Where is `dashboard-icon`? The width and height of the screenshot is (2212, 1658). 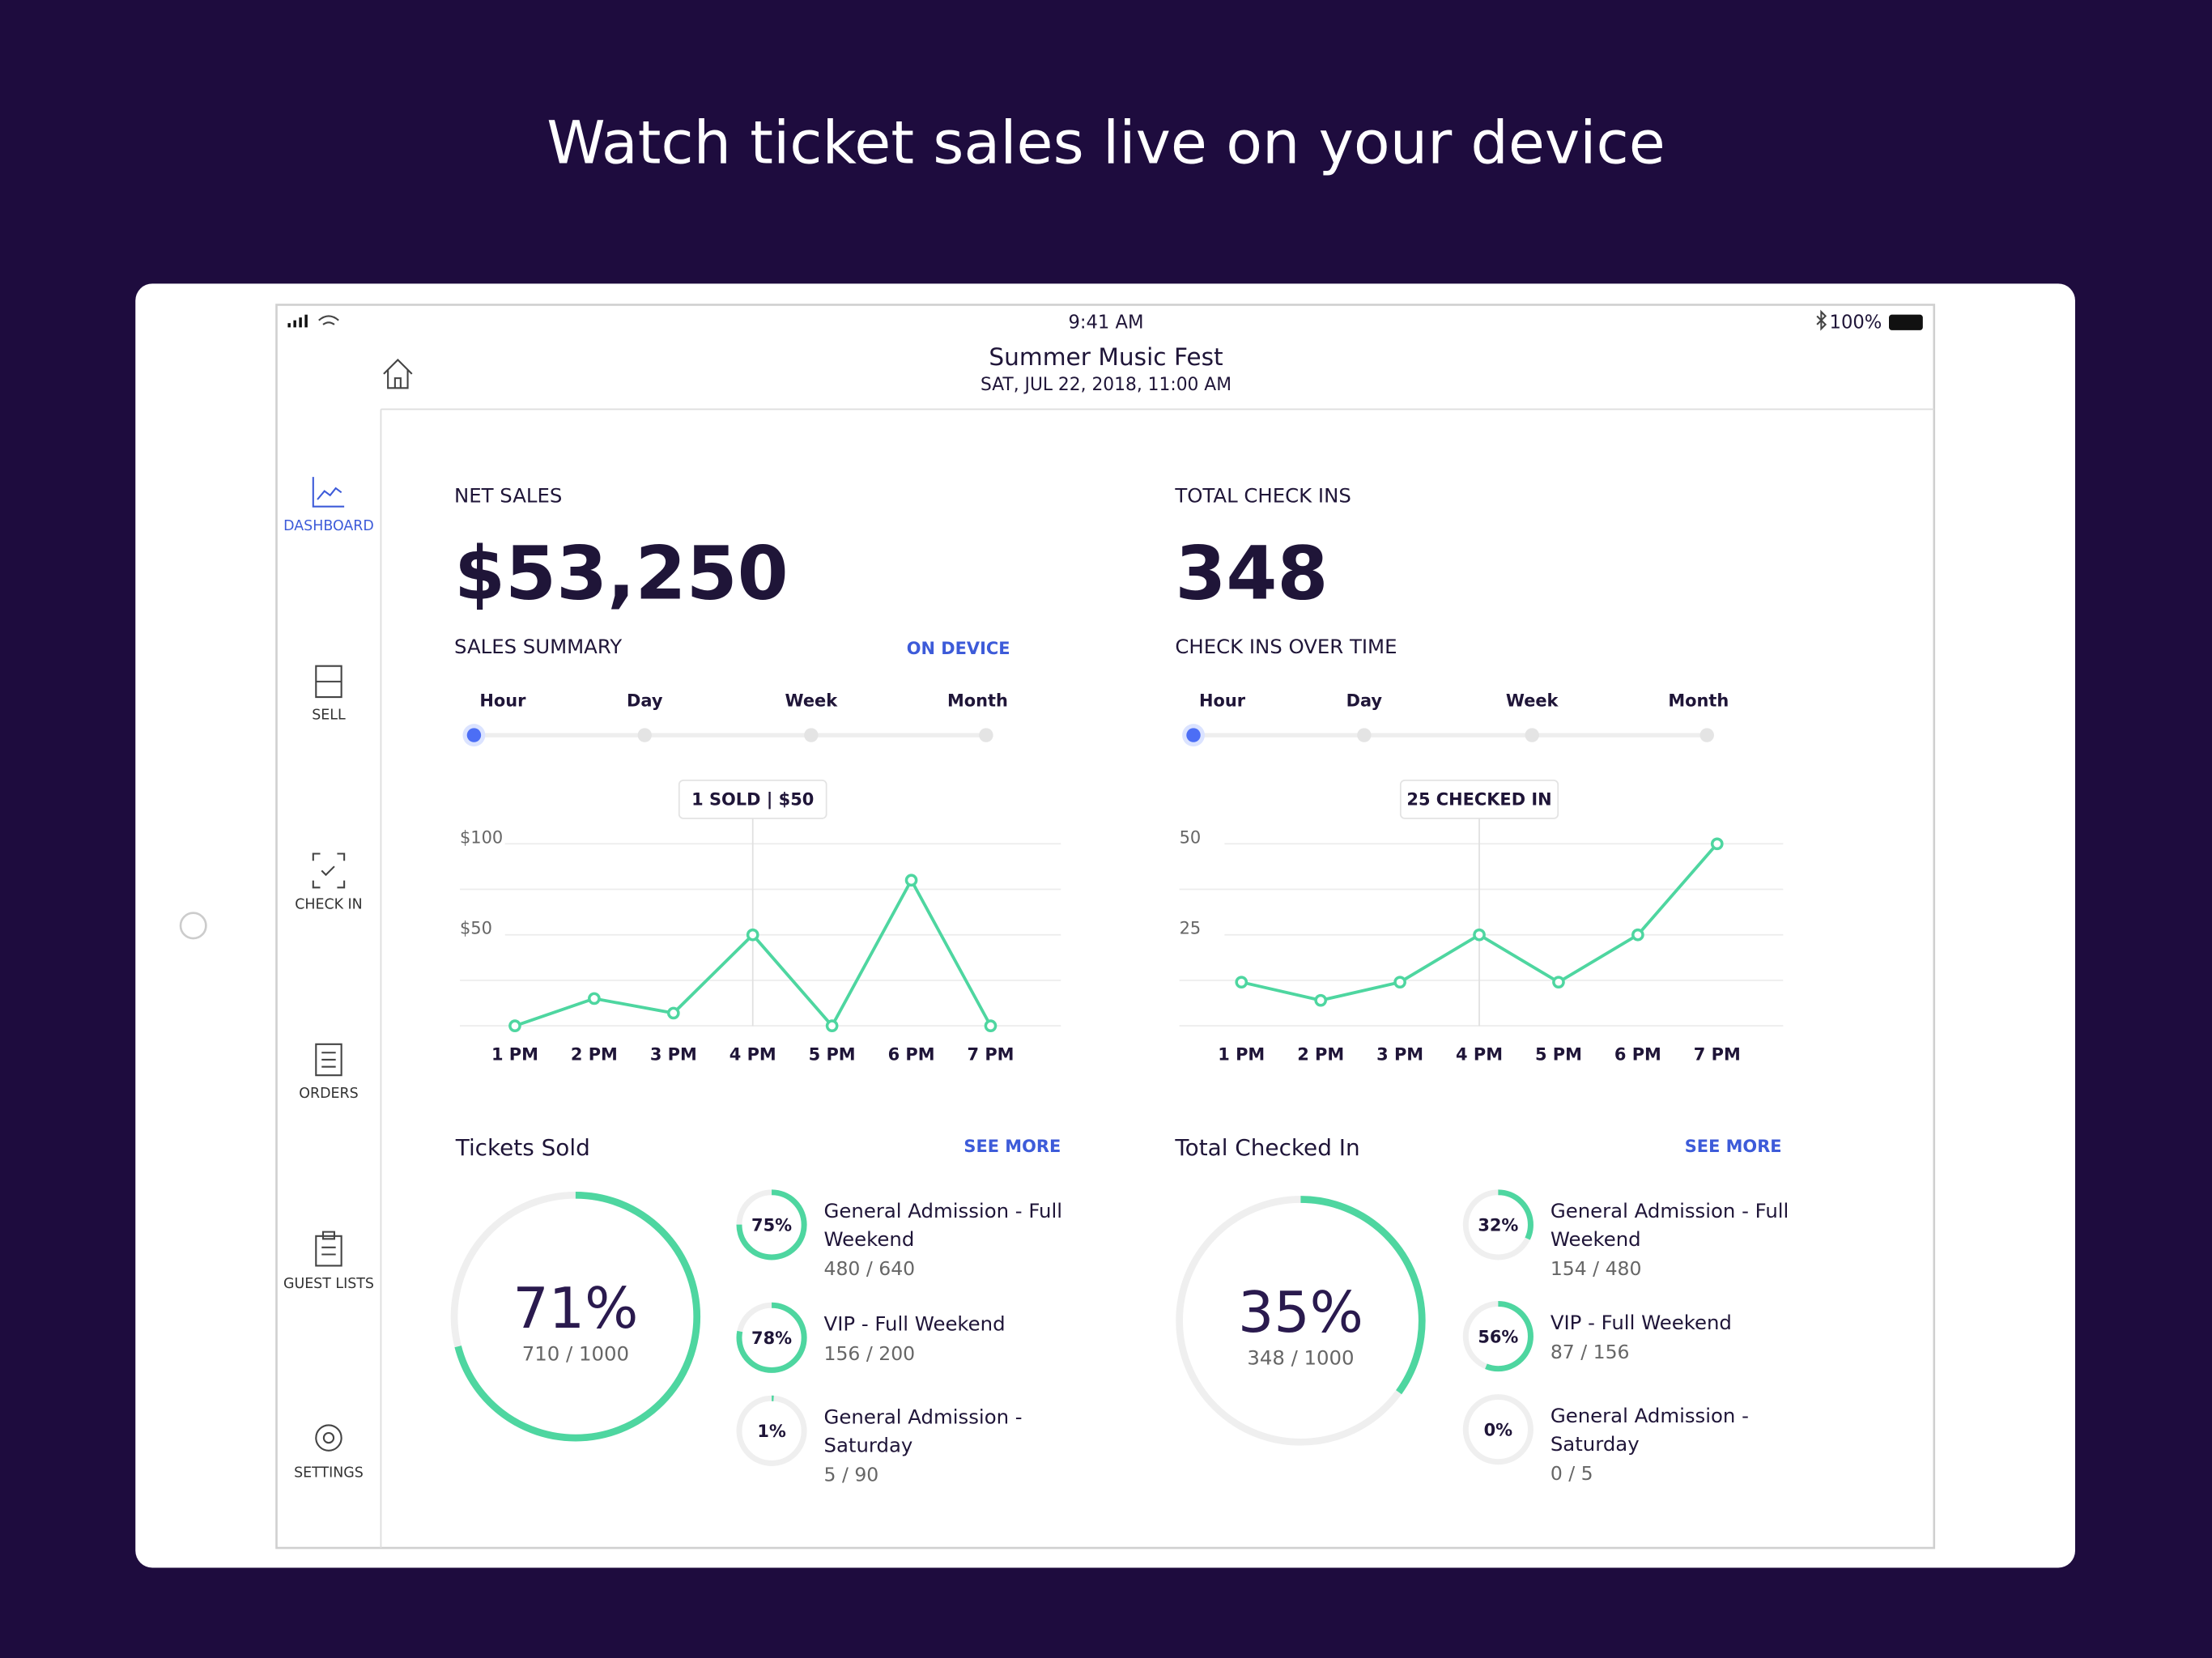 dashboard-icon is located at coordinates (328, 492).